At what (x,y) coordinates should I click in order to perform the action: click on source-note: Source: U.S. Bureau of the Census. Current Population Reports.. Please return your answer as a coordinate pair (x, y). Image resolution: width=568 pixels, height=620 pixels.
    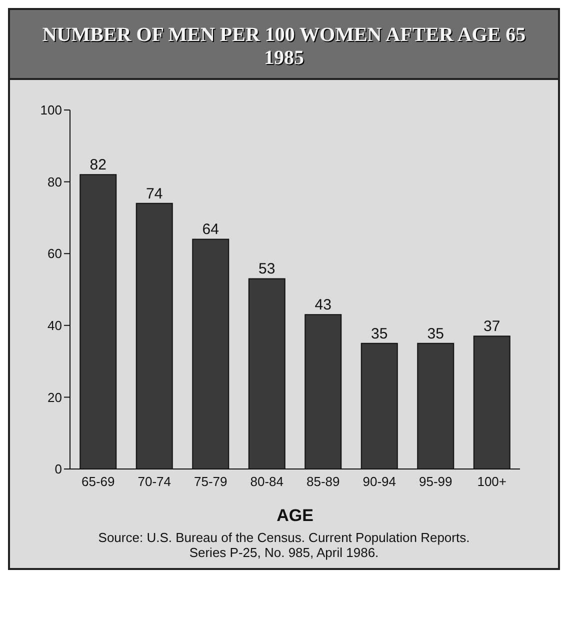
    Looking at the image, I should click on (284, 537).